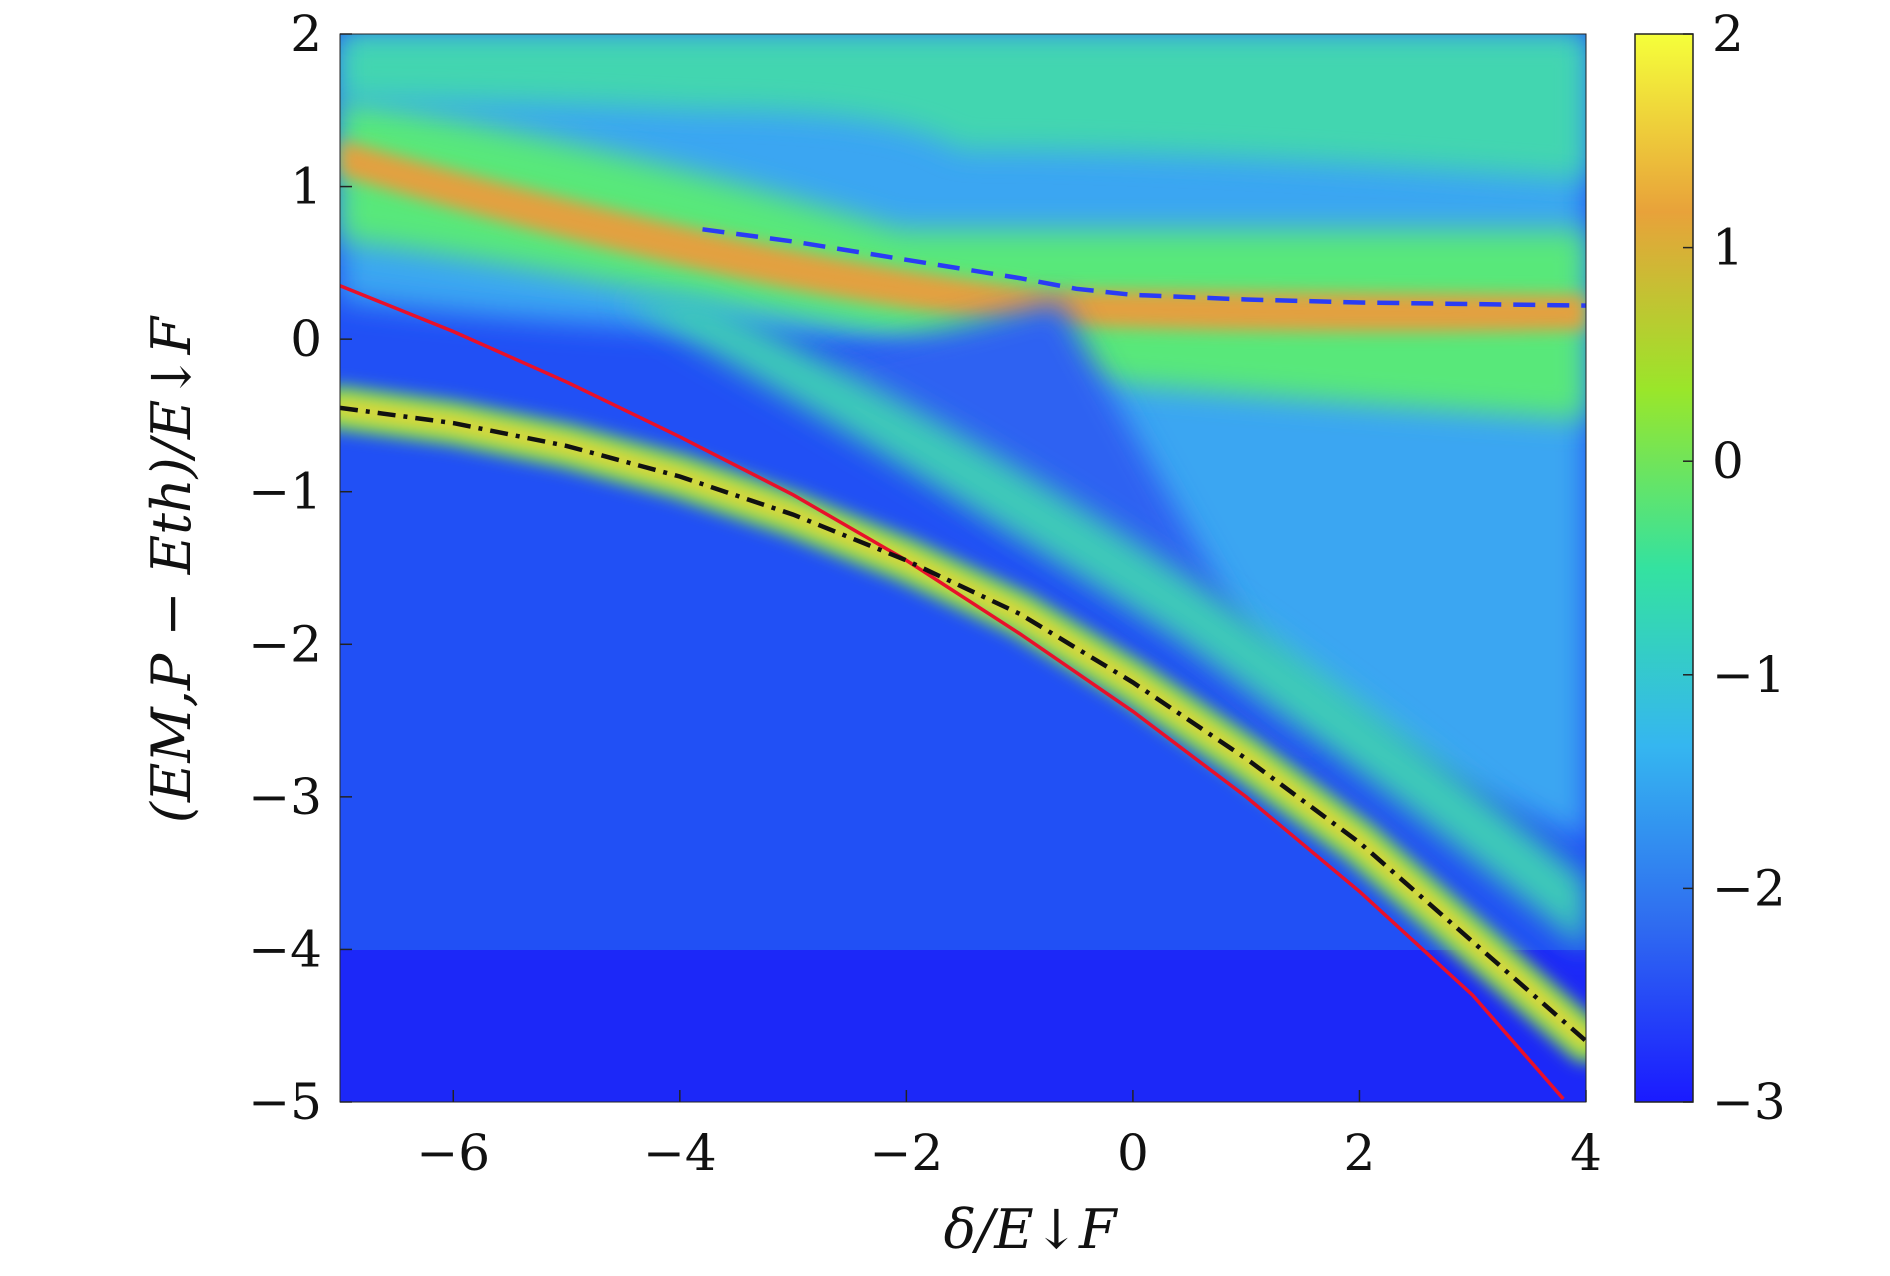  What do you see at coordinates (171, 568) in the screenshot?
I see `y-axis-label: (EM,P − Eth)/E↓F` at bounding box center [171, 568].